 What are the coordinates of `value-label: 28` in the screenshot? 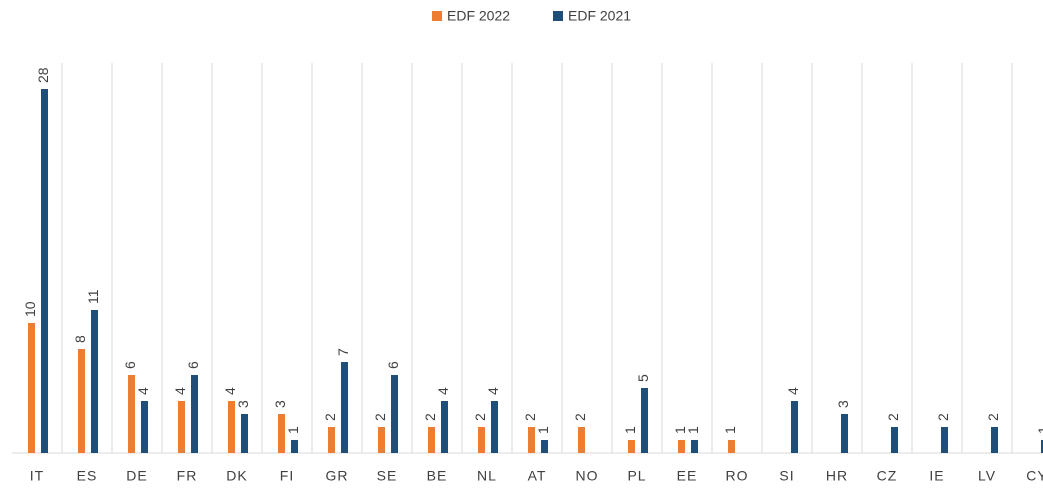 It's located at (43, 75).